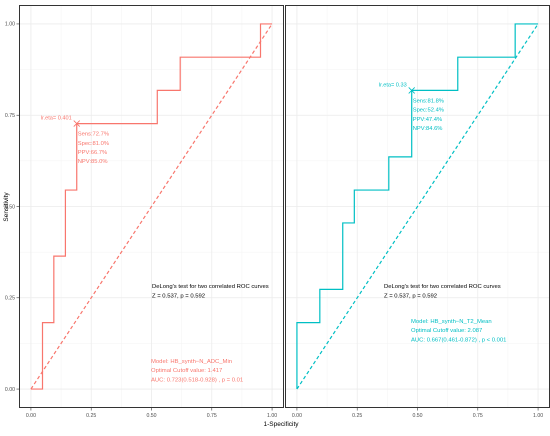 This screenshot has width=550, height=436. Describe the element at coordinates (186, 371) in the screenshot. I see `left-model-info: Optimal Cutoff value: 1.417` at that location.